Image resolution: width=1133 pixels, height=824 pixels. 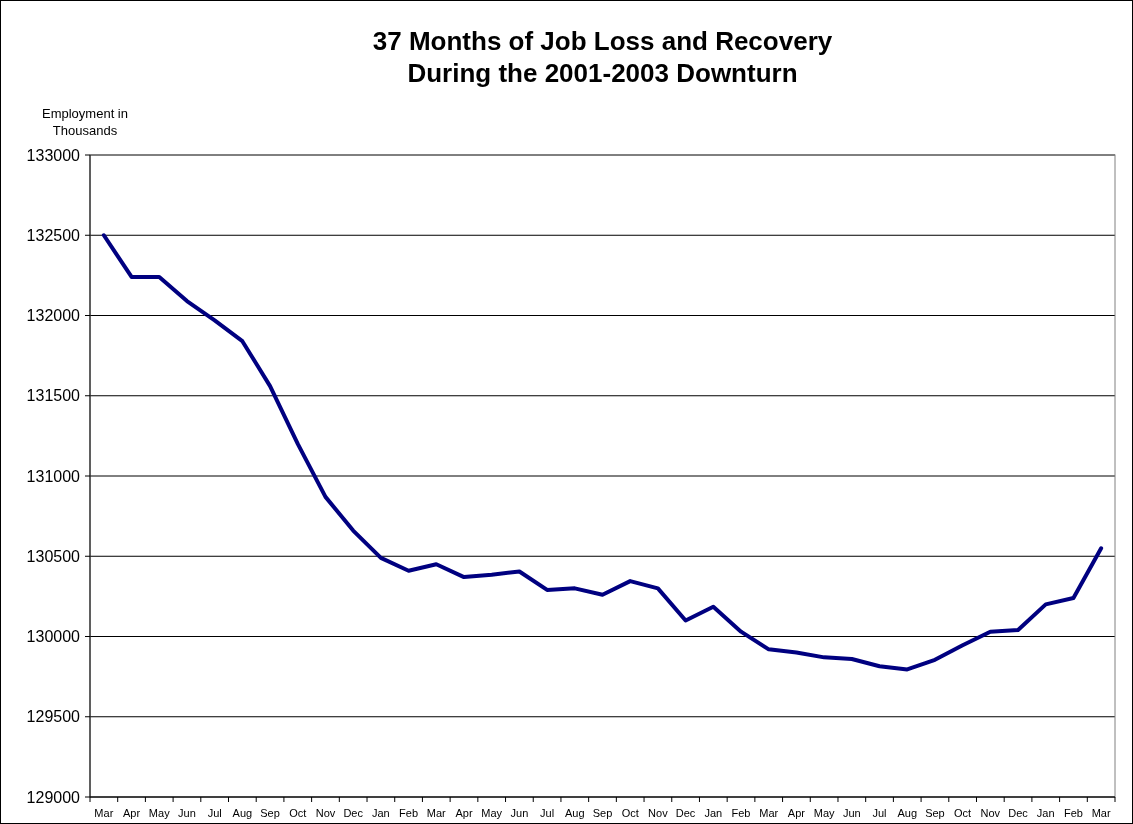 What do you see at coordinates (53, 155) in the screenshot?
I see `y-tick-label: 133000` at bounding box center [53, 155].